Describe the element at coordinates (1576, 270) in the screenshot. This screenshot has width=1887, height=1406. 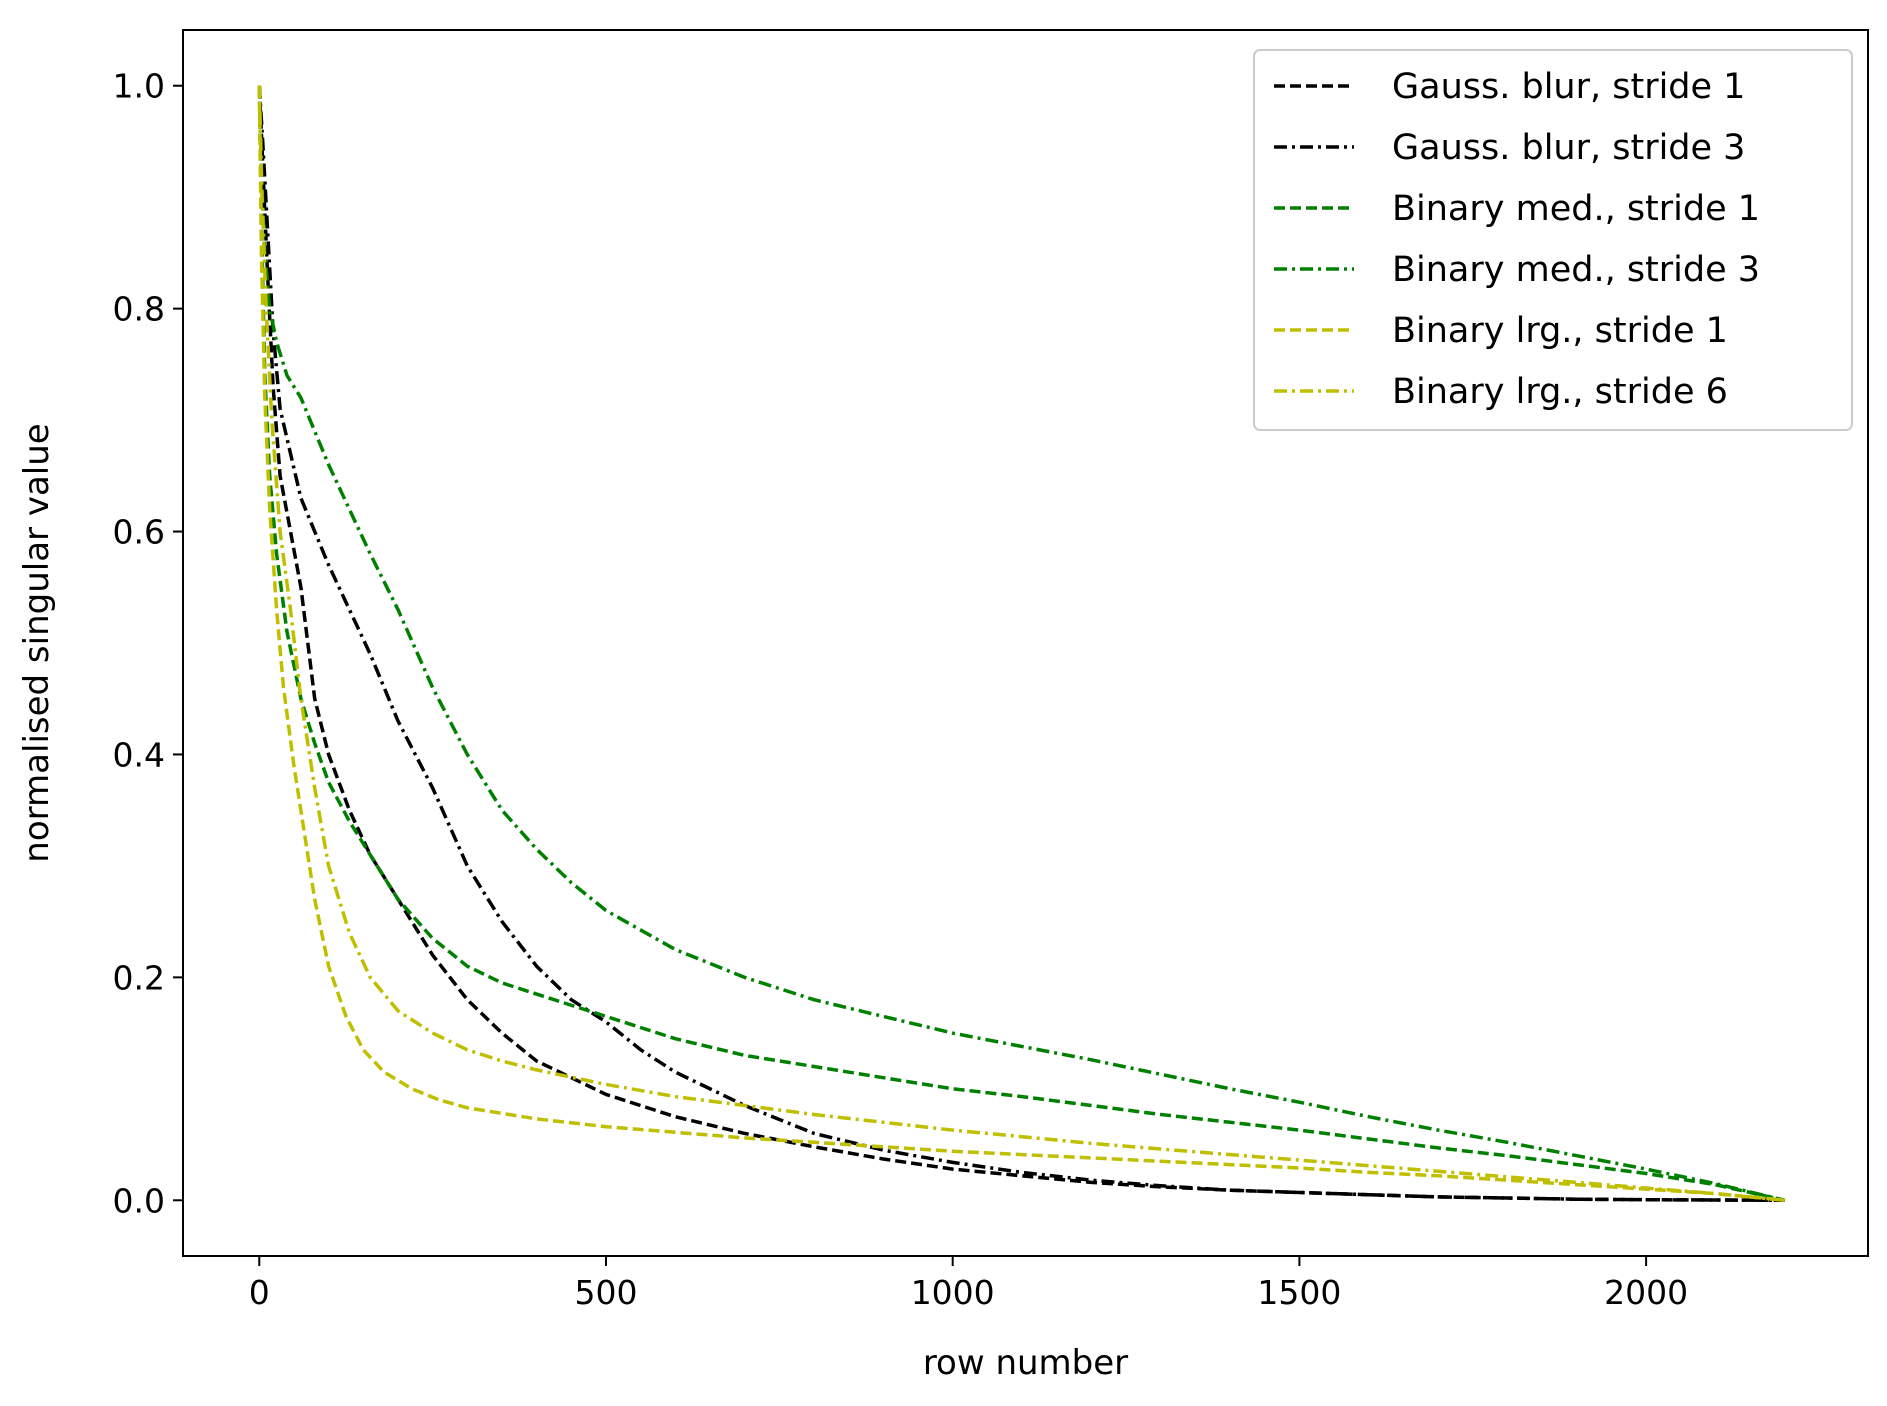
I see `legend-label: Binary med., stride 3` at that location.